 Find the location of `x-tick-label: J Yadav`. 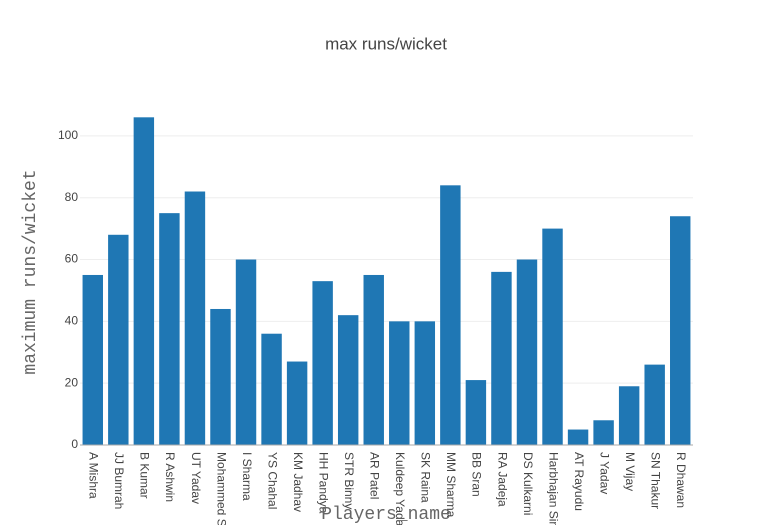

x-tick-label: J Yadav is located at coordinates (604, 473).